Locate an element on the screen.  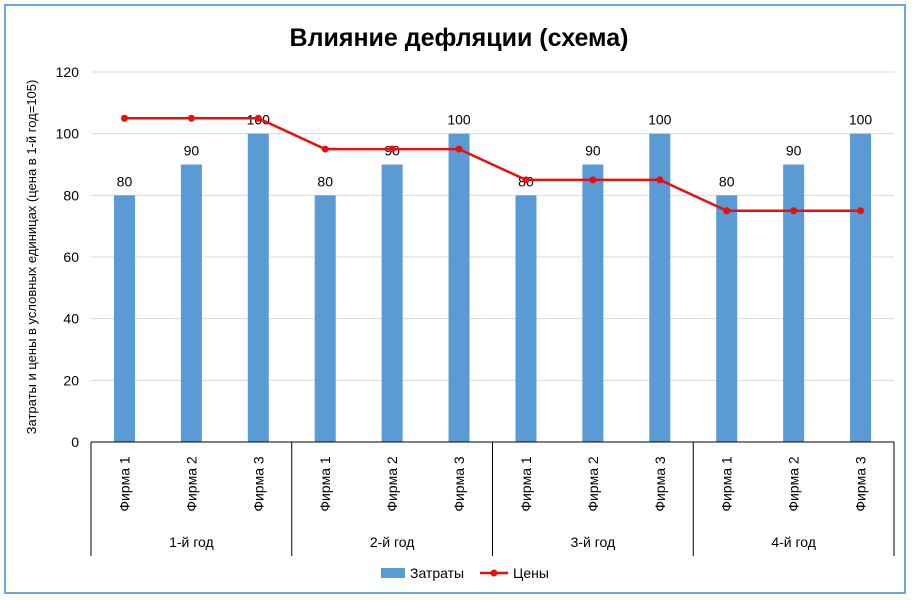
price-line is located at coordinates (492, 164).